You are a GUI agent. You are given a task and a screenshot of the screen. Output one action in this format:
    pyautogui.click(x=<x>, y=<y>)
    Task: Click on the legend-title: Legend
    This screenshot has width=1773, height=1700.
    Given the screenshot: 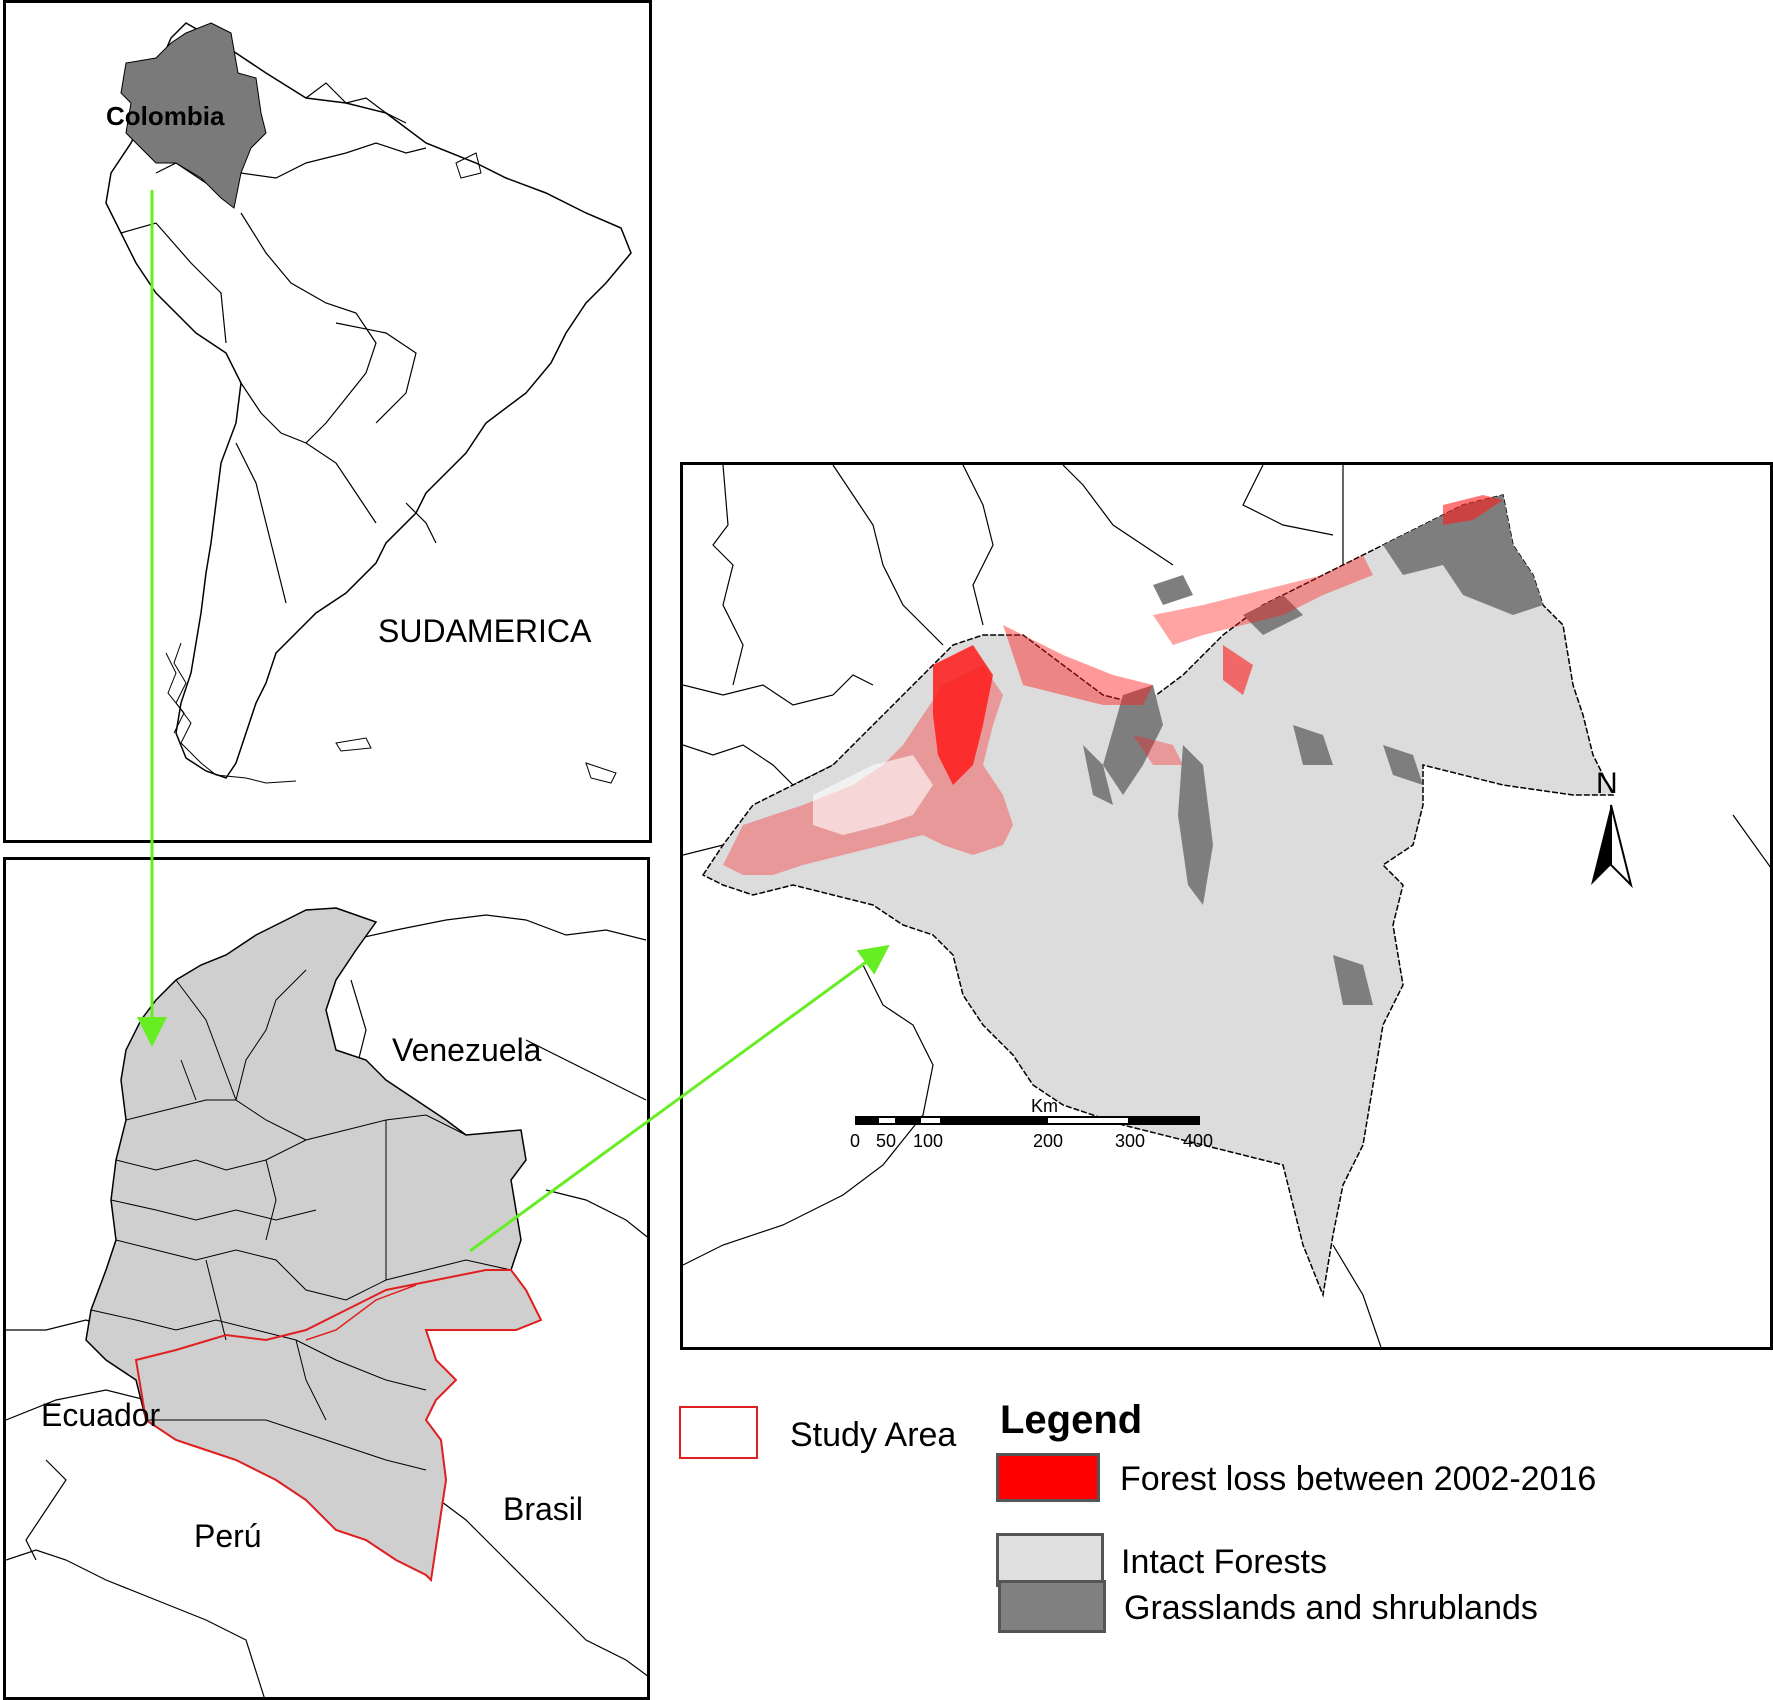 What is the action you would take?
    pyautogui.click(x=1071, y=1420)
    